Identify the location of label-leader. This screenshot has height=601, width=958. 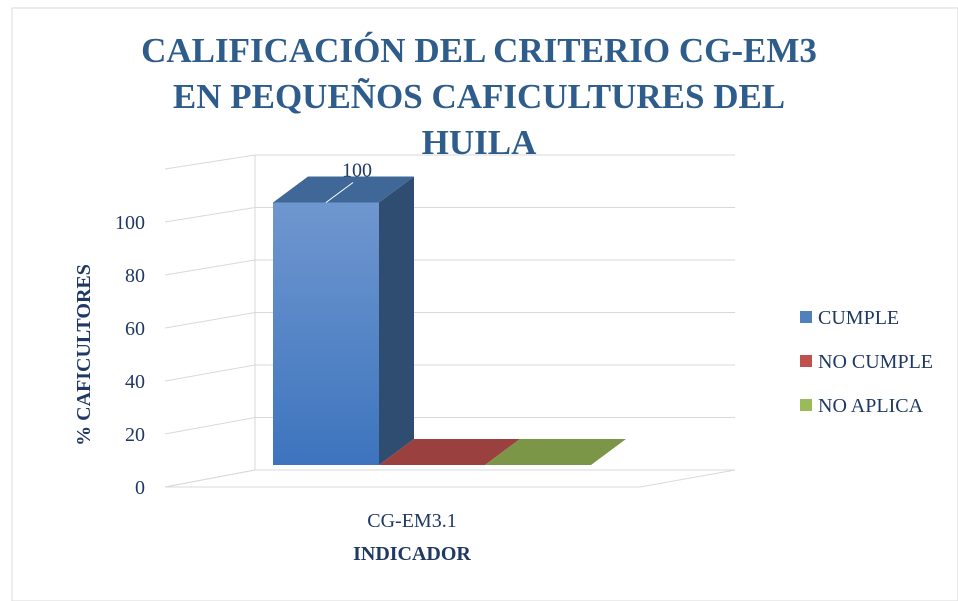
(339, 192).